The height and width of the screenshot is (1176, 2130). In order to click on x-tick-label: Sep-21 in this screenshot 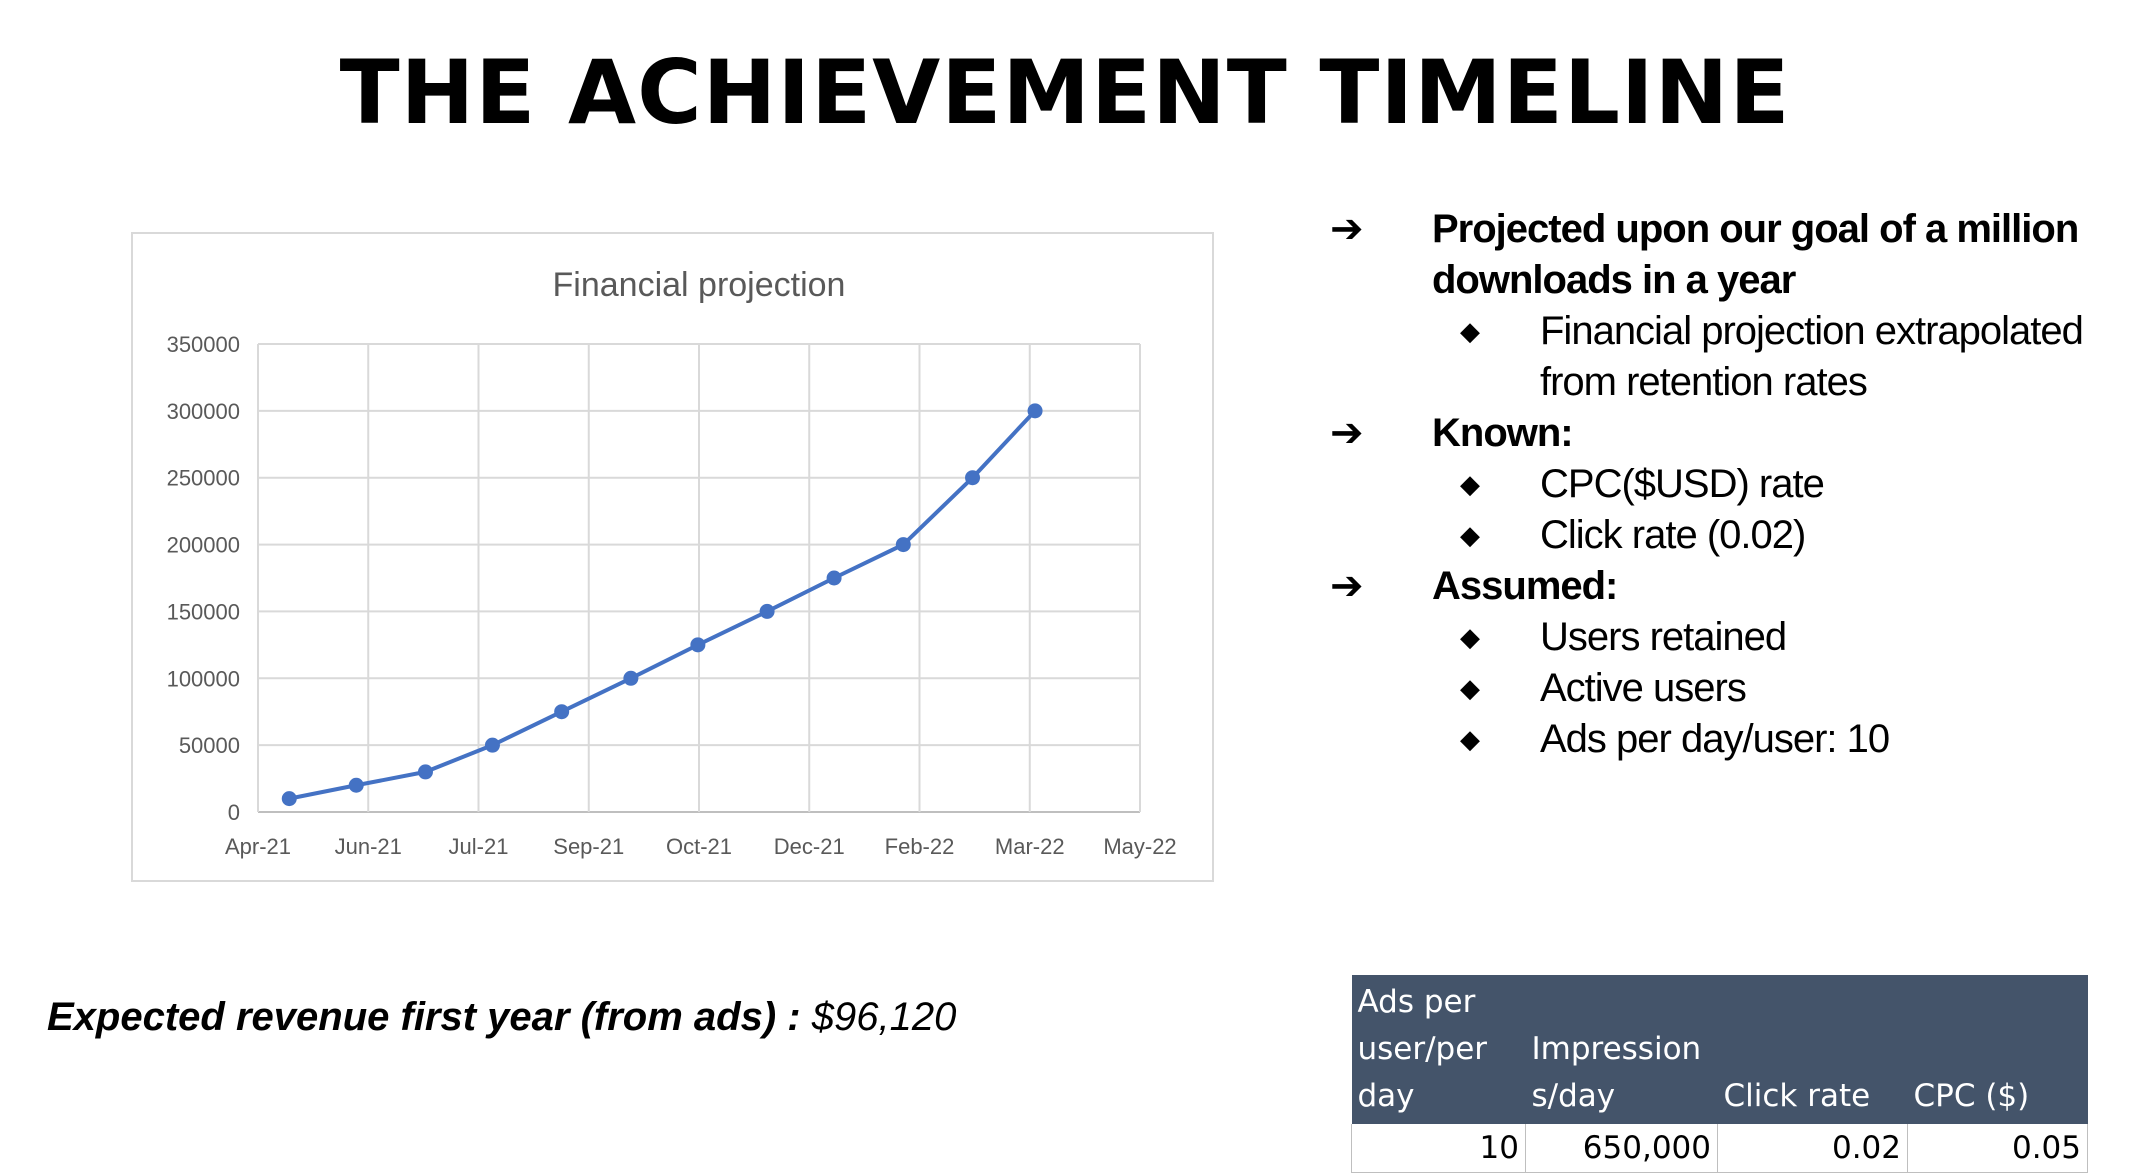, I will do `click(588, 846)`.